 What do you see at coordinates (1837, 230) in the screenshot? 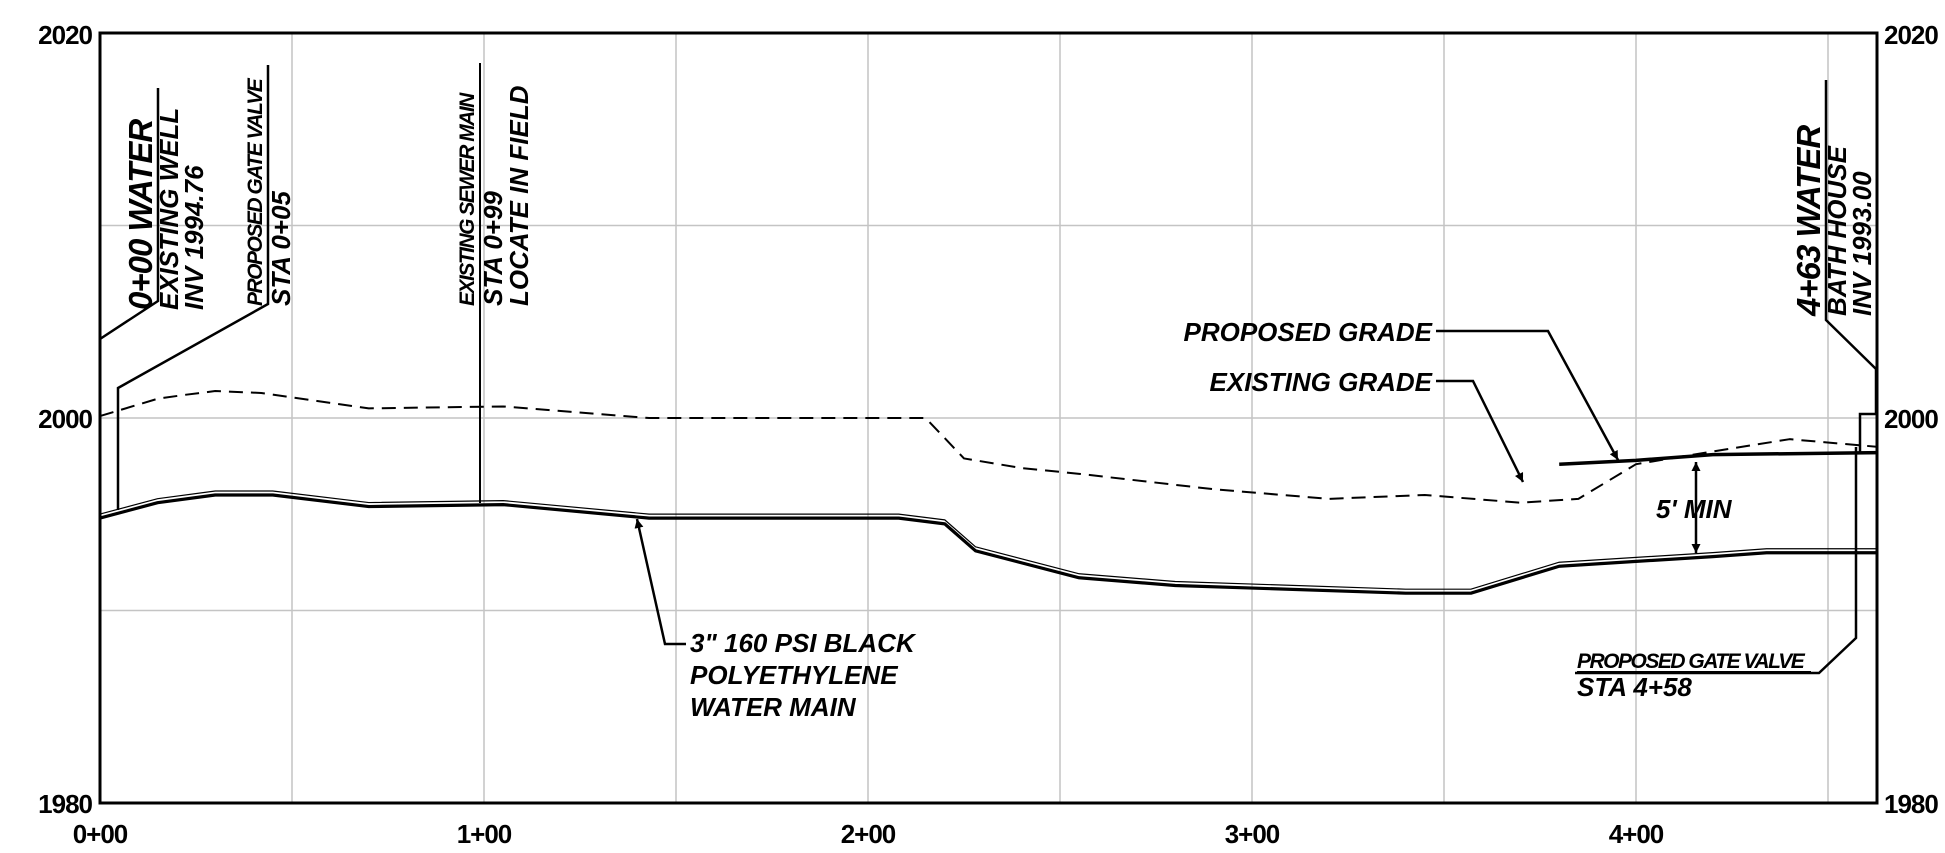
I see `end-callout-line1: BATH HOUSE` at bounding box center [1837, 230].